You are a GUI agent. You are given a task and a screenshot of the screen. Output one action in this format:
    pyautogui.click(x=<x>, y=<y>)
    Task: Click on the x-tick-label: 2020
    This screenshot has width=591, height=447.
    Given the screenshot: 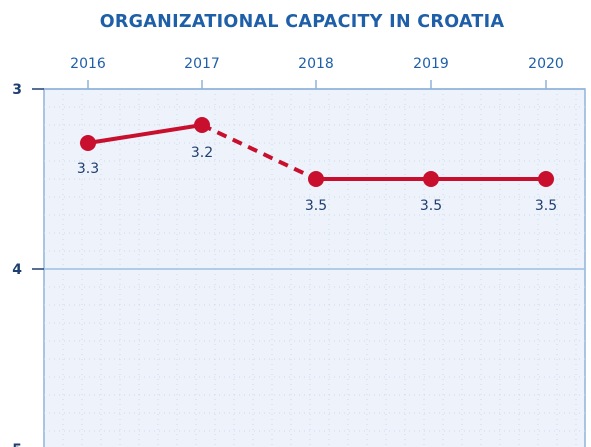 What is the action you would take?
    pyautogui.click(x=546, y=64)
    